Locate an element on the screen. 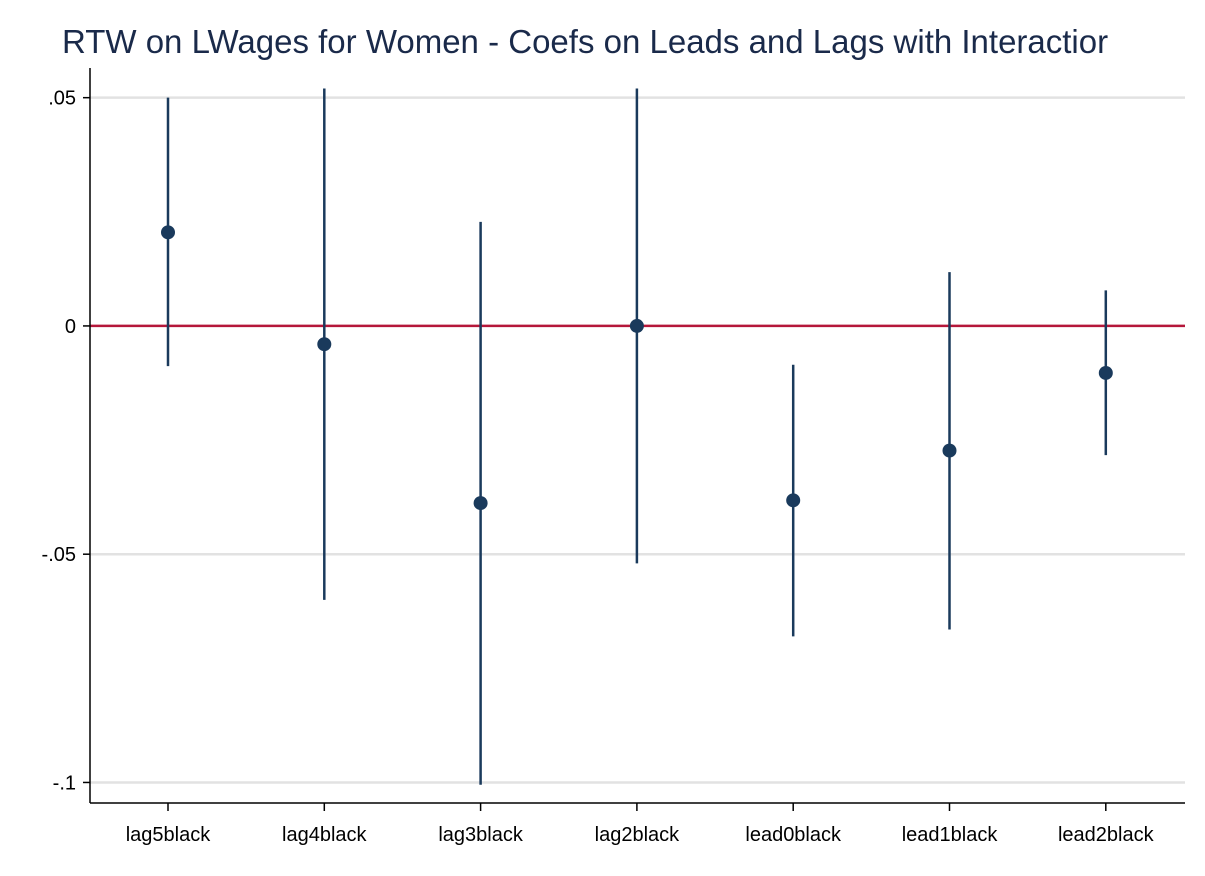 The image size is (1205, 876). x-tick-label: lead2black is located at coordinates (1106, 835).